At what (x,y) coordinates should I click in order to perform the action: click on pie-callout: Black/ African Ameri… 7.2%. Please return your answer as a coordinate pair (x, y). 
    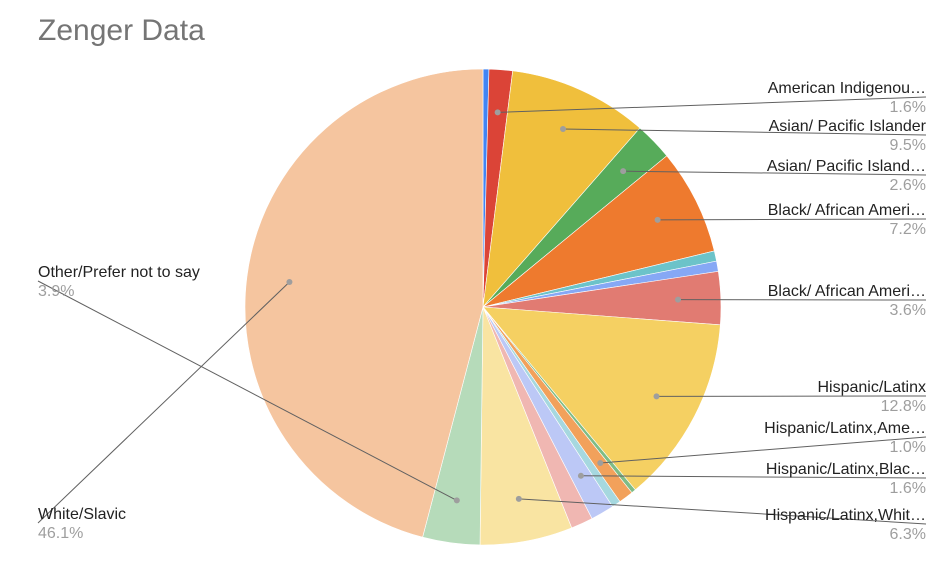
    Looking at the image, I should click on (790, 220).